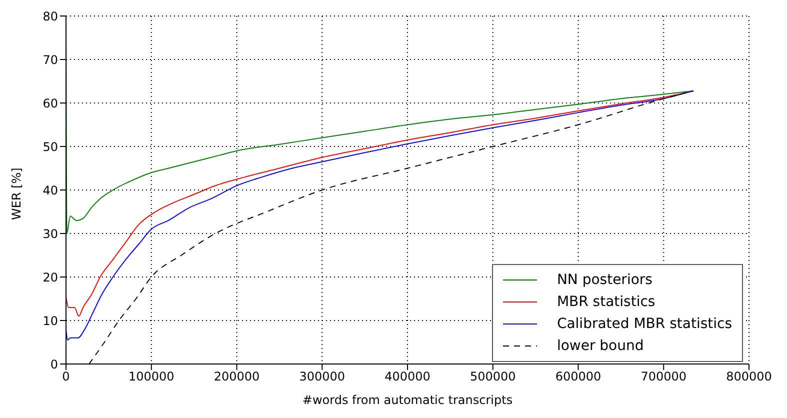 Image resolution: width=787 pixels, height=418 pixels. What do you see at coordinates (54, 364) in the screenshot?
I see `y-tick-label: 0` at bounding box center [54, 364].